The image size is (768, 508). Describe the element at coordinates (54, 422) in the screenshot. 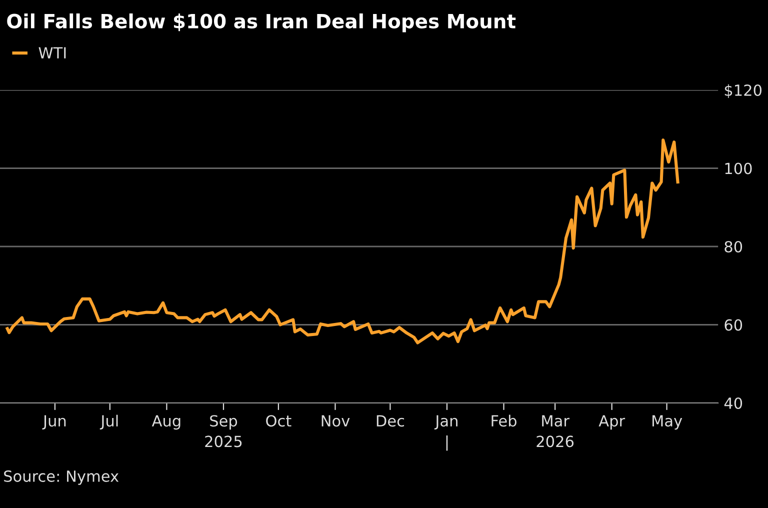

I see `x-tick-label: Jun` at that location.